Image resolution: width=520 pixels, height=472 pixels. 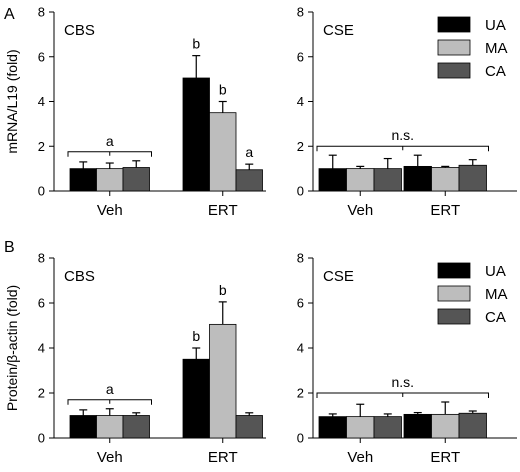 I want to click on panel-letter-a: A, so click(x=9, y=14).